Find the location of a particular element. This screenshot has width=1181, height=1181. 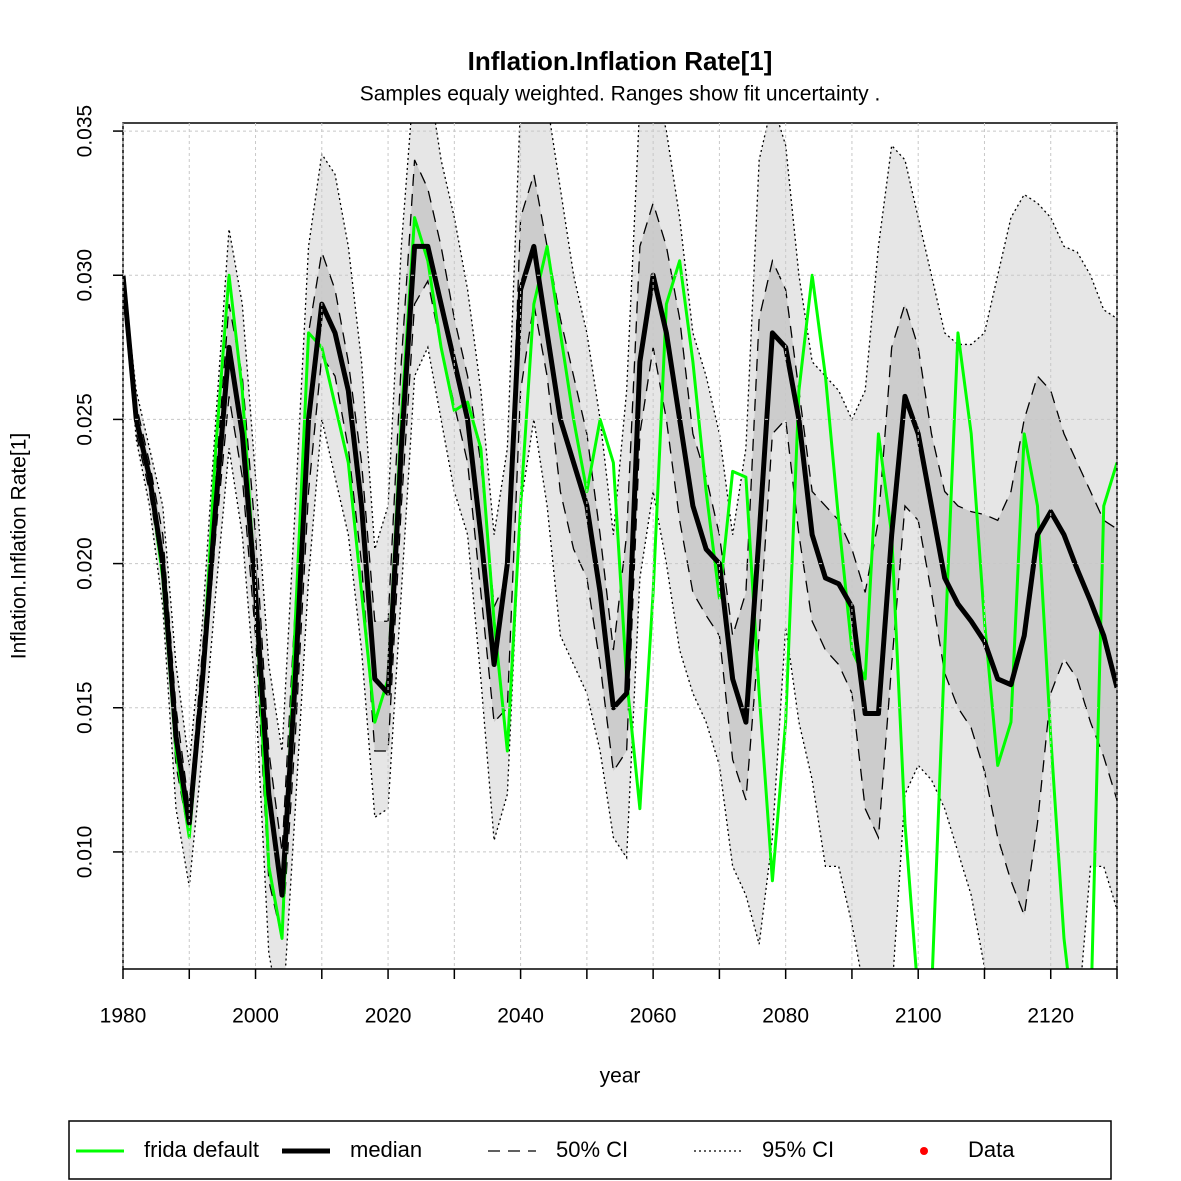

legend-label: frida default is located at coordinates (201, 1149).